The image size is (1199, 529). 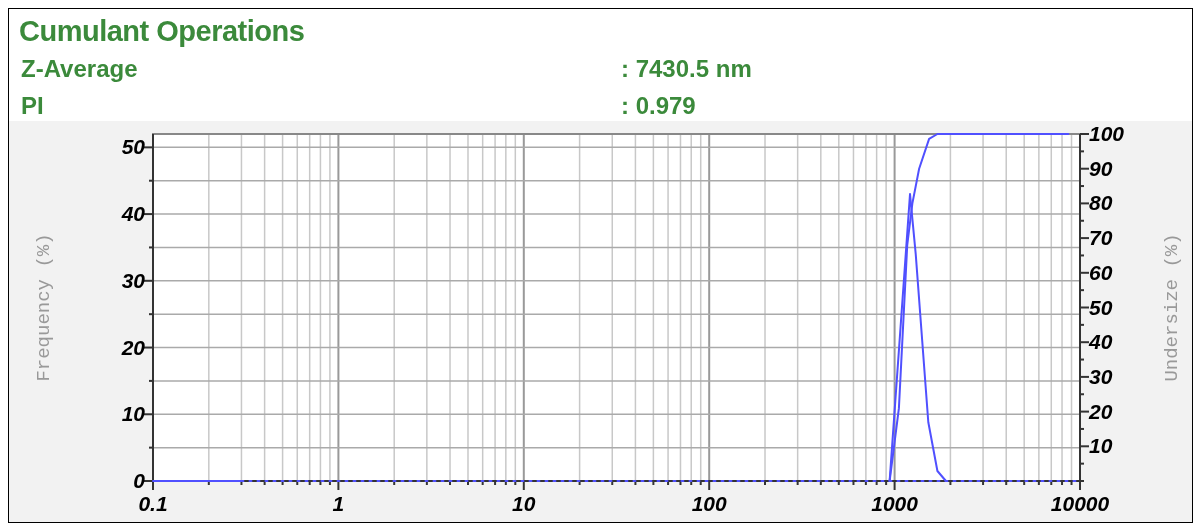 What do you see at coordinates (1100, 411) in the screenshot?
I see `y2-tick-label: 20` at bounding box center [1100, 411].